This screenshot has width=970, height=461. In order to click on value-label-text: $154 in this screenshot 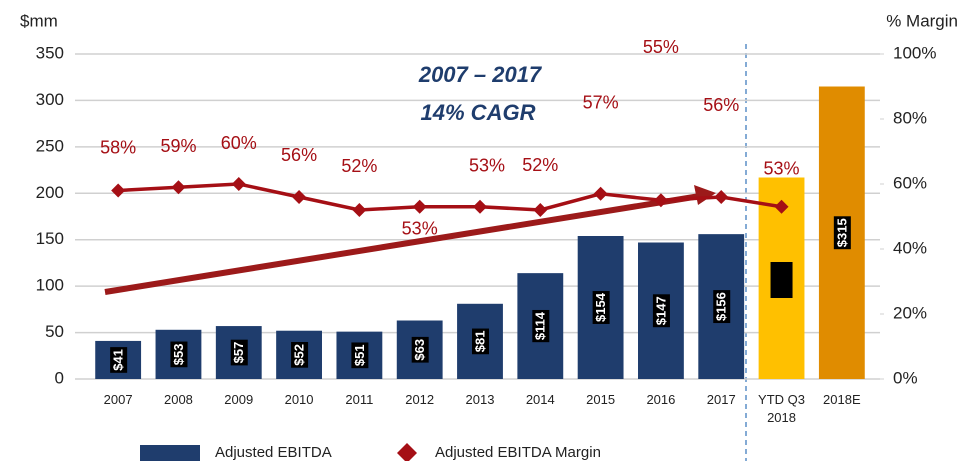, I will do `click(600, 307)`.